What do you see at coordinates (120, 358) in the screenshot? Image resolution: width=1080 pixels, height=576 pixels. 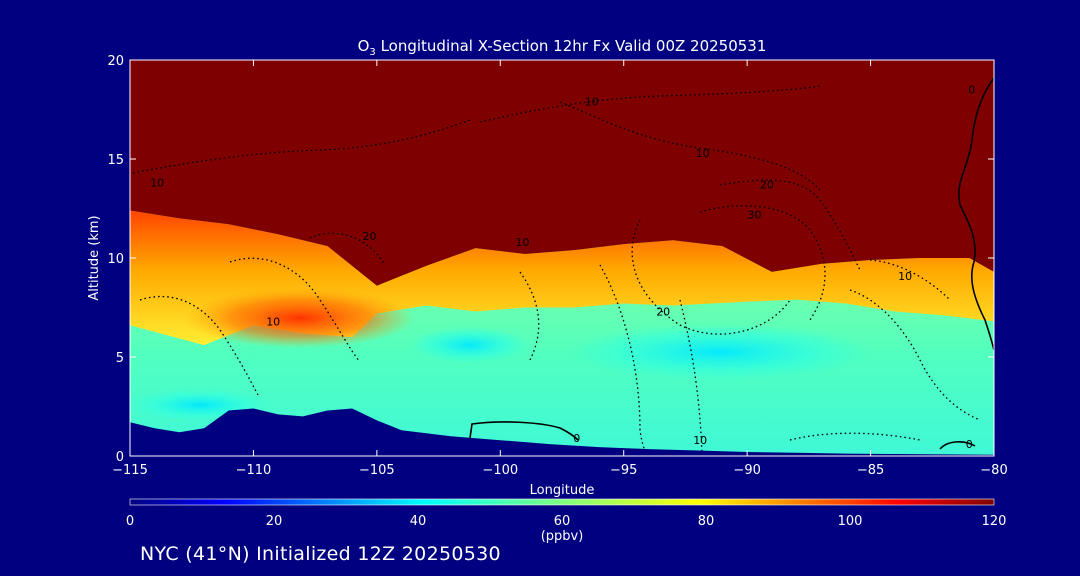 I see `y-tick-label: 5` at bounding box center [120, 358].